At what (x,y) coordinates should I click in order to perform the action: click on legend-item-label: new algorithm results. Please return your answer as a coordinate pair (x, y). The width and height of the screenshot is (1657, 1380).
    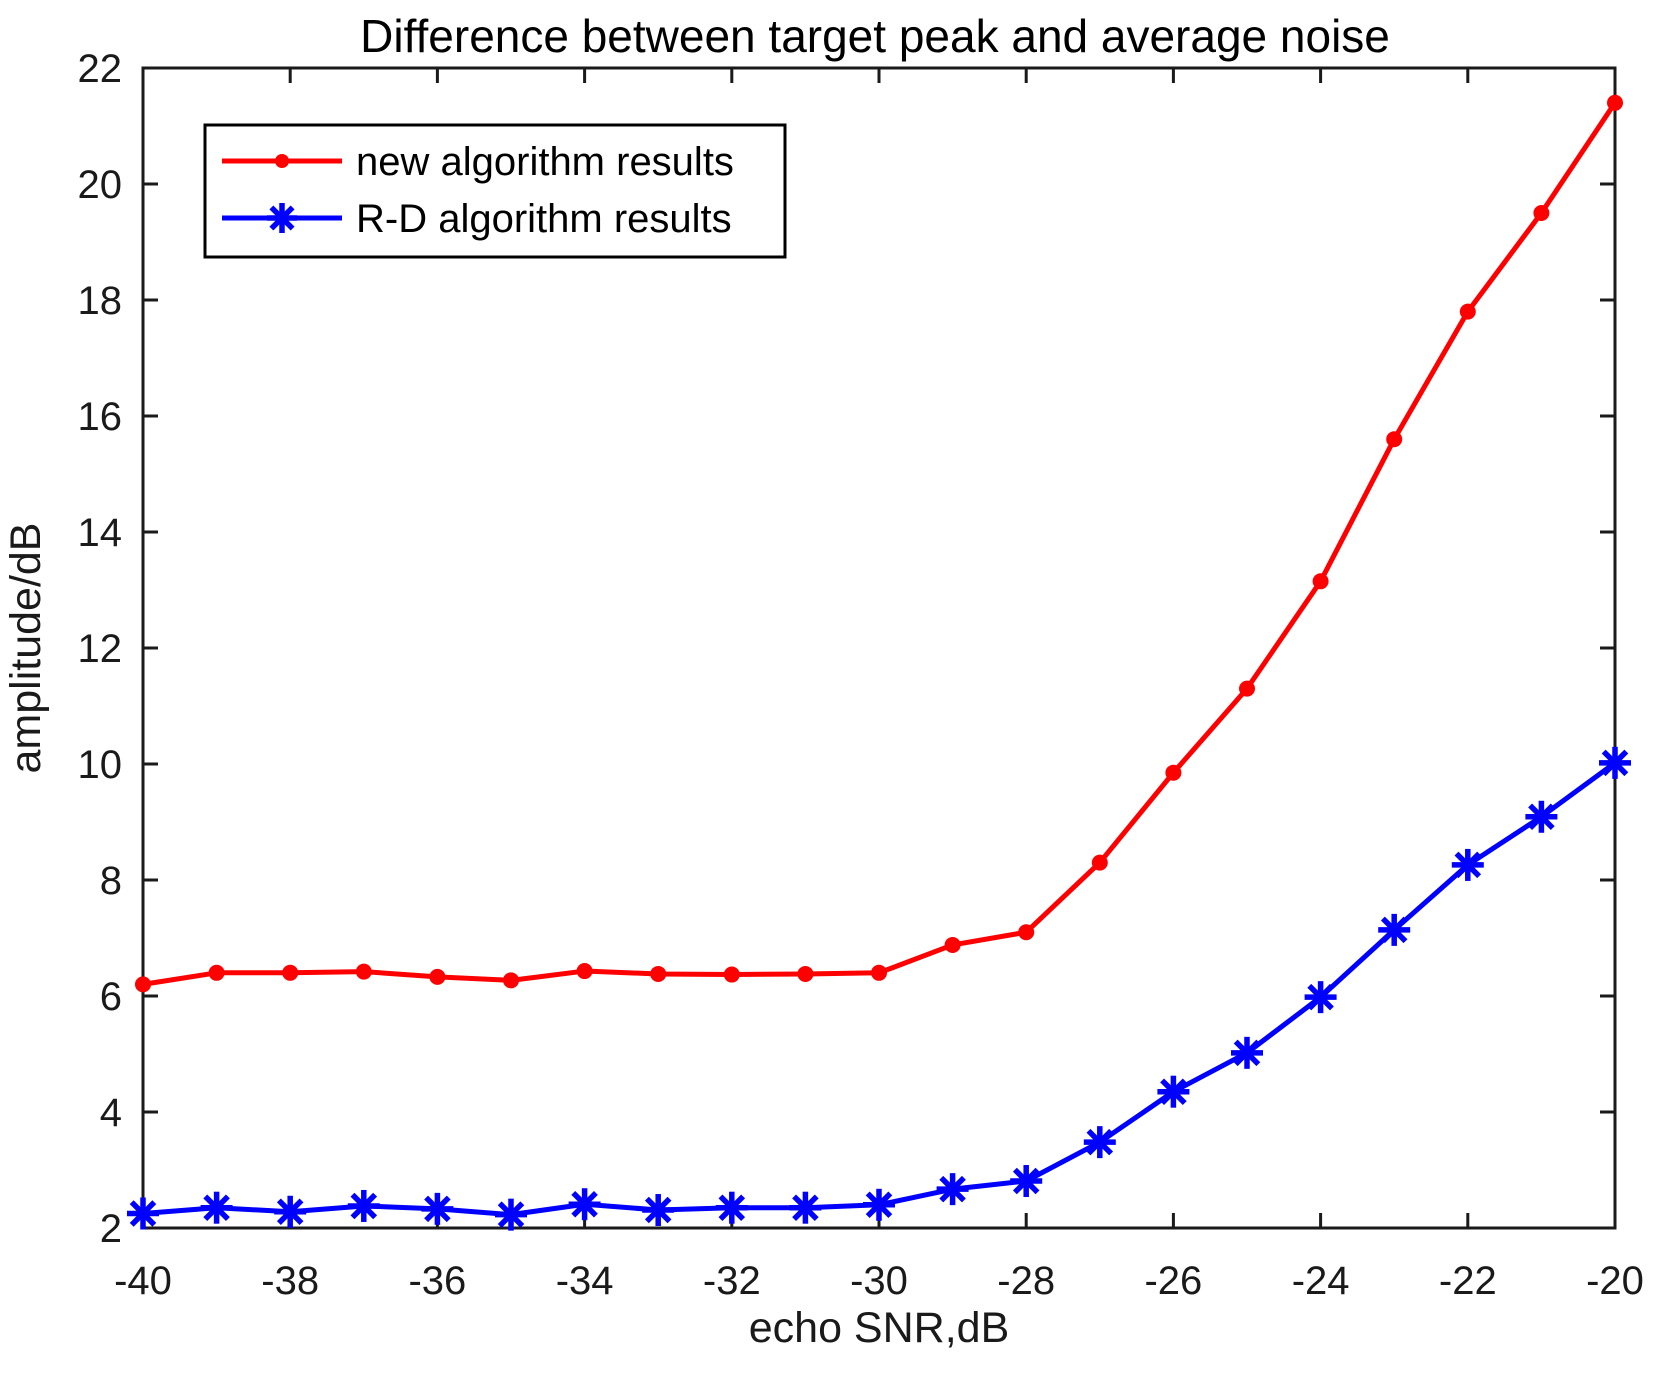
    Looking at the image, I should click on (545, 162).